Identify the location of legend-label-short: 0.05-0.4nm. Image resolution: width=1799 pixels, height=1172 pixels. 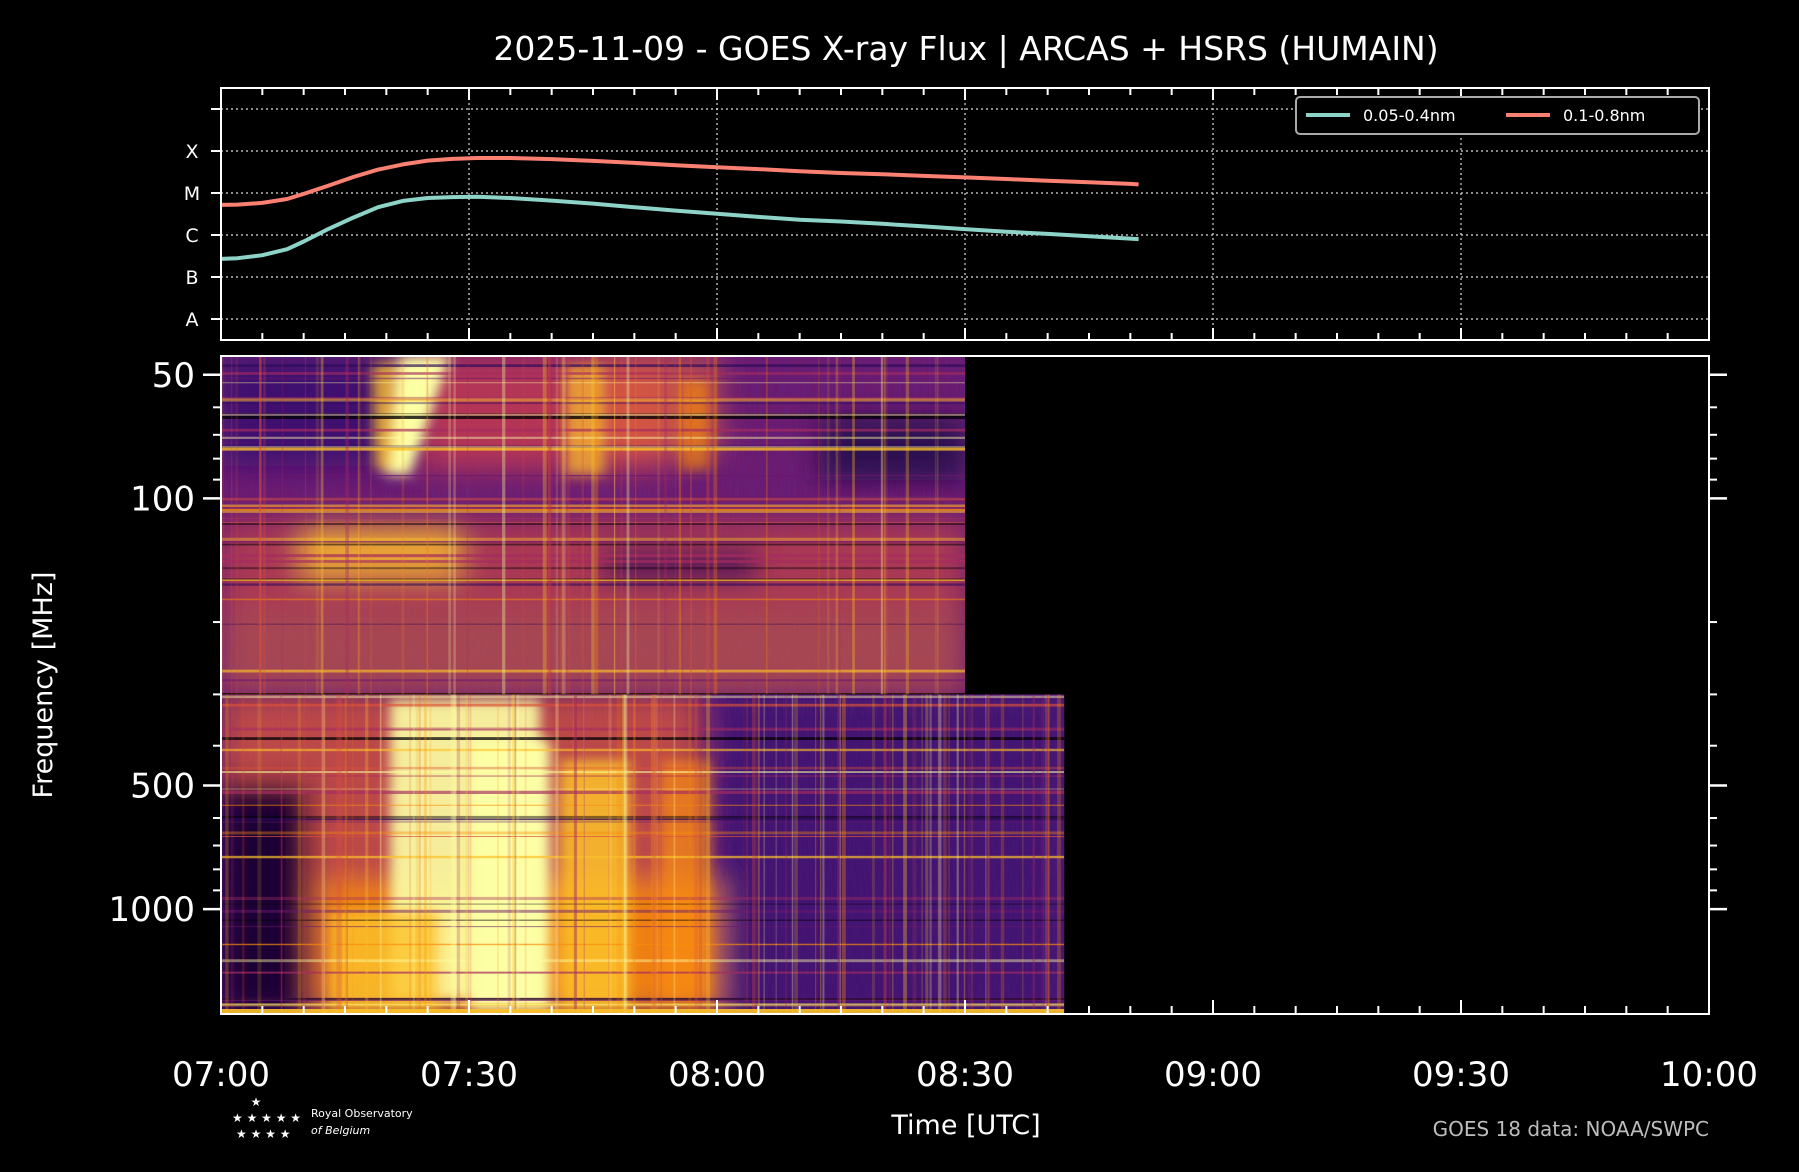
(1409, 115).